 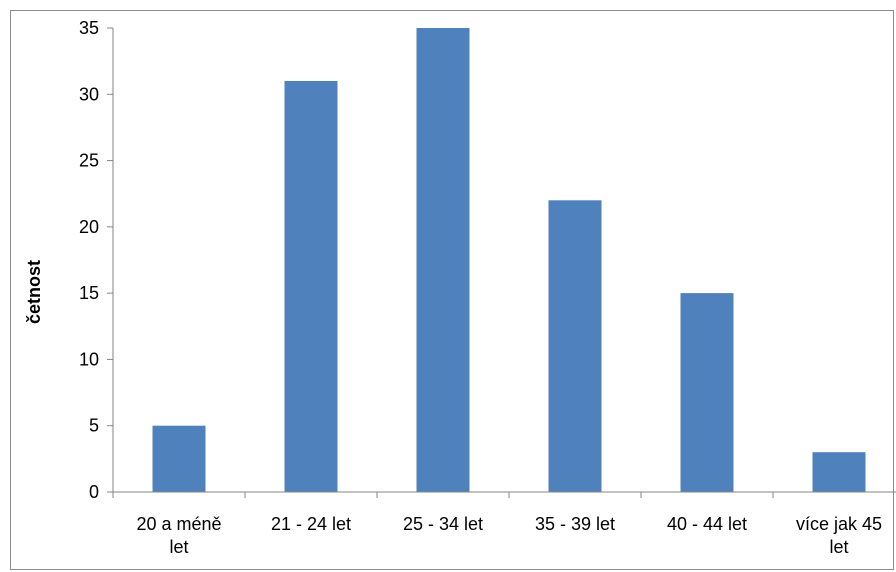 What do you see at coordinates (89, 293) in the screenshot?
I see `y-tick-label: 15` at bounding box center [89, 293].